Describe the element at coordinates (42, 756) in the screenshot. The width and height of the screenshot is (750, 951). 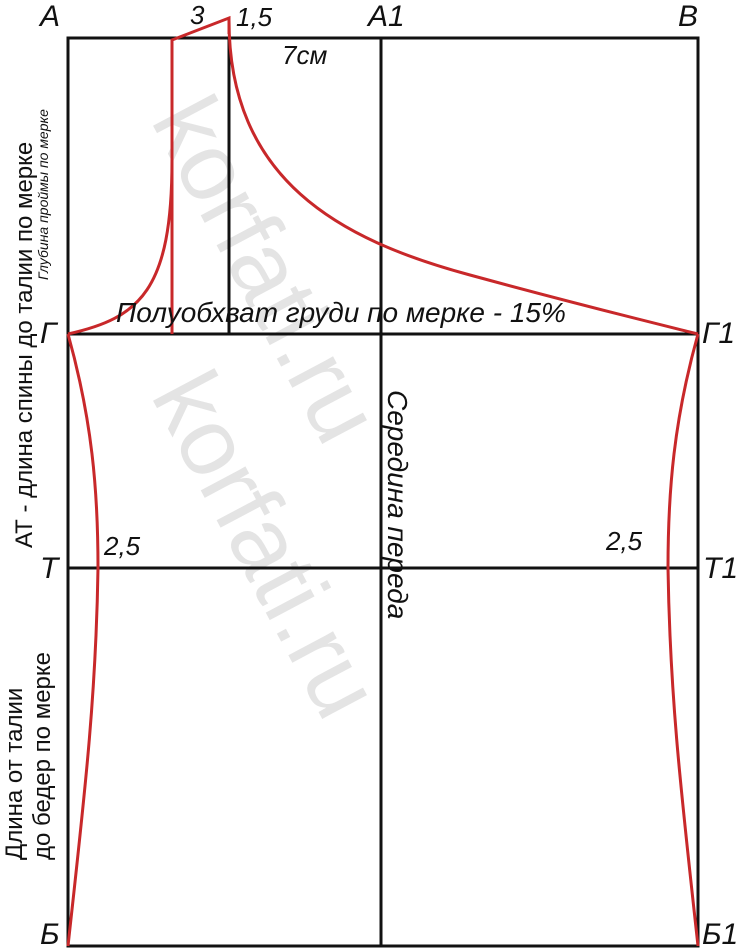
I see `hip-length-label-2: до бедер по мерке` at that location.